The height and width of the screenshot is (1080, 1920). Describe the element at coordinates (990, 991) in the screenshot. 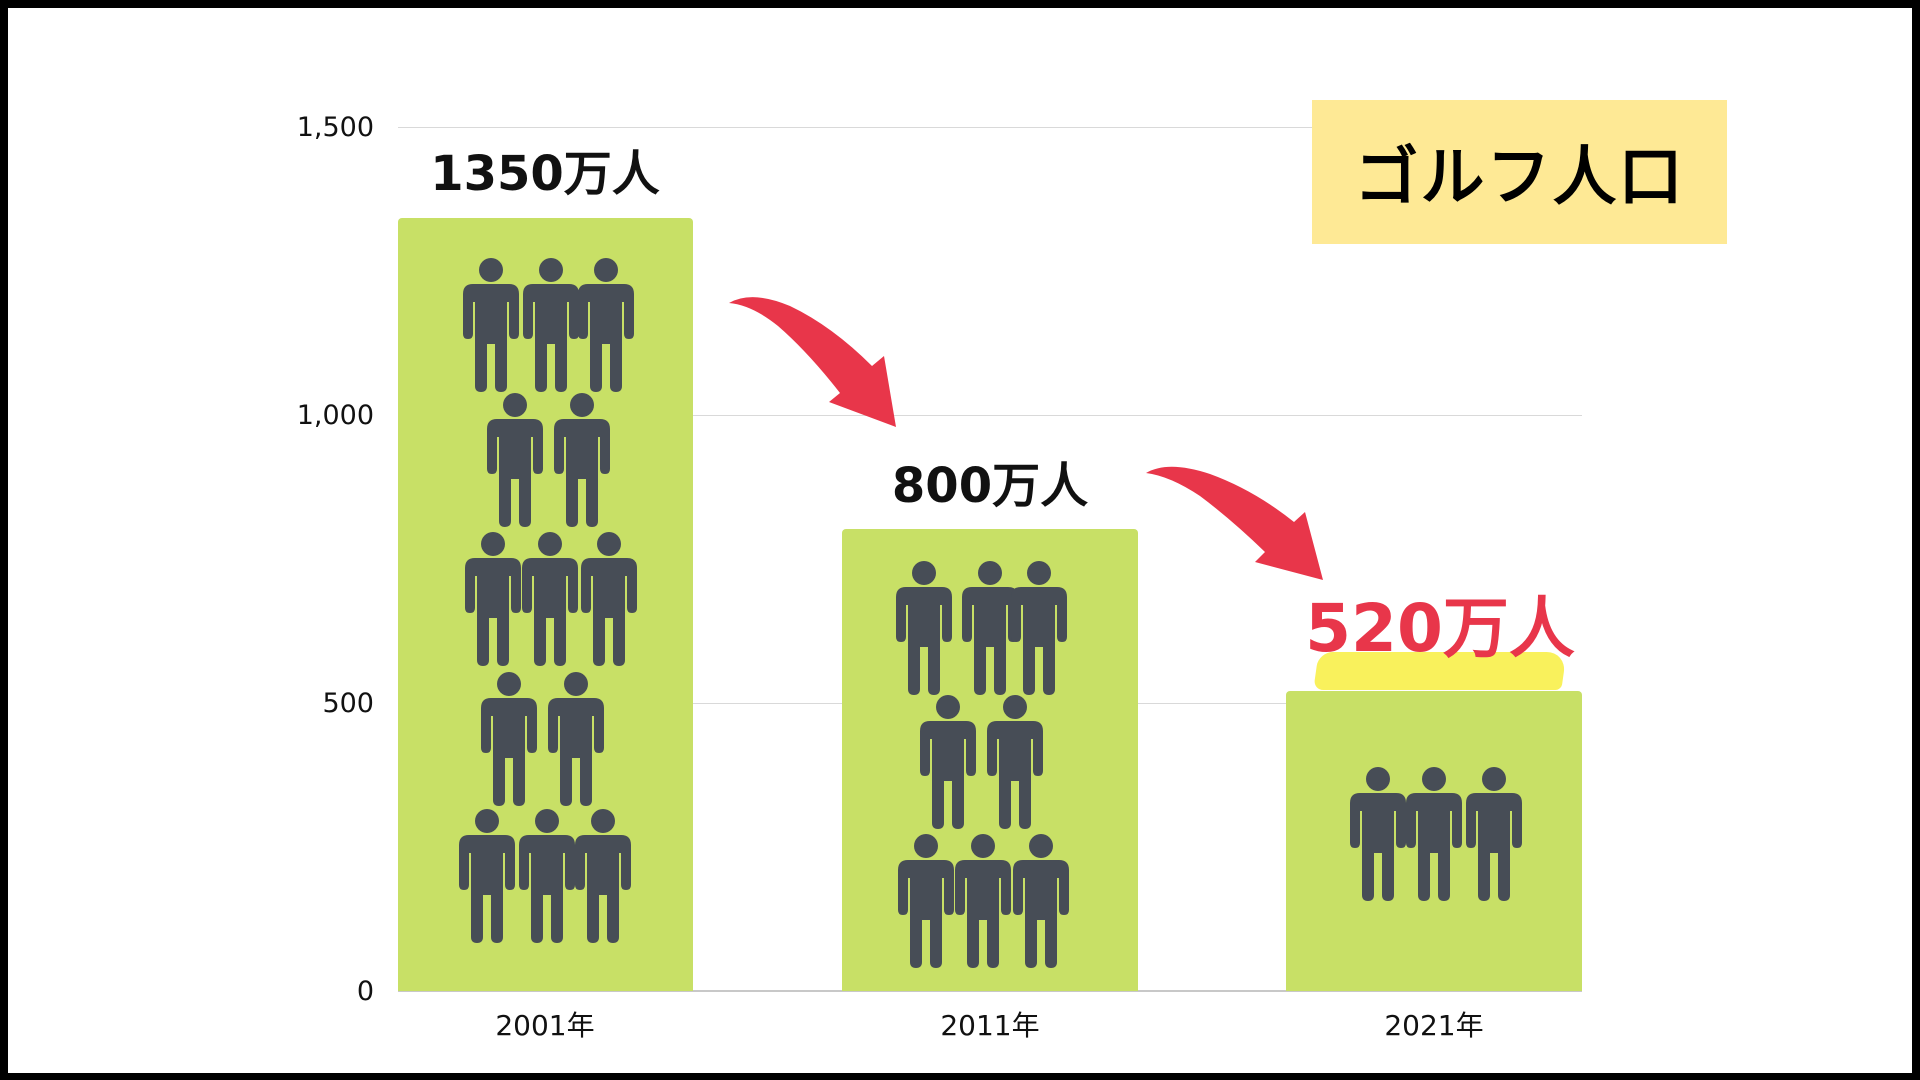

I see `x-axis-baseline` at that location.